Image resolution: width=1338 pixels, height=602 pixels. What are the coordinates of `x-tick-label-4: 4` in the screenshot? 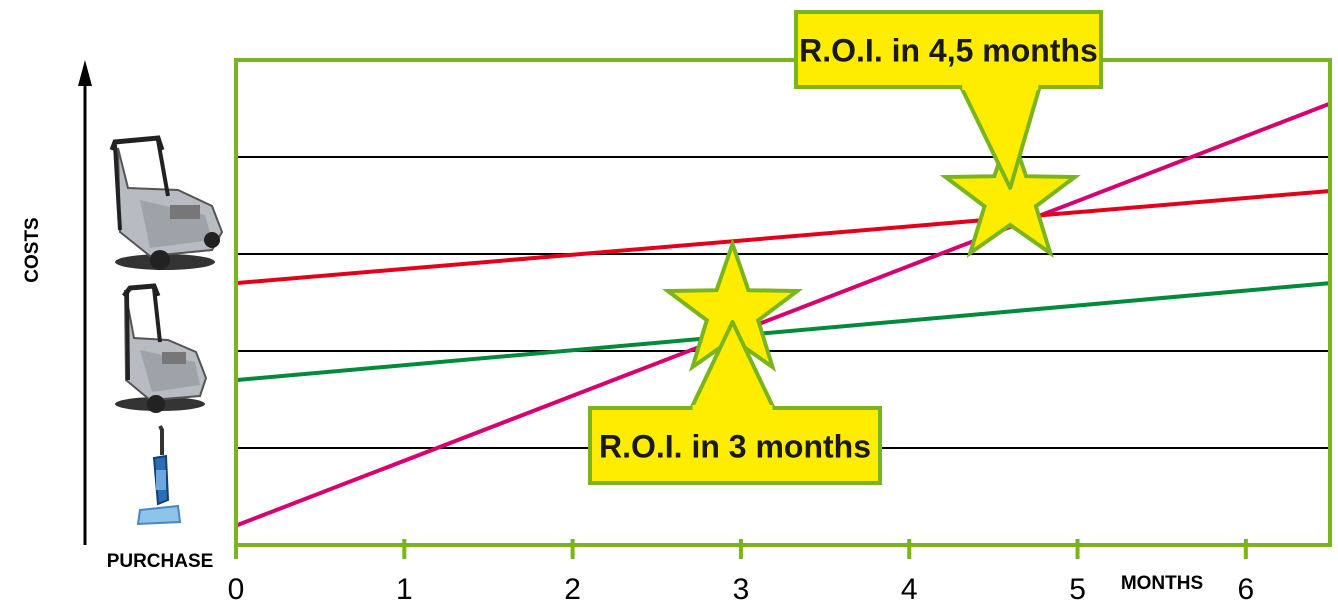 It's located at (909, 587).